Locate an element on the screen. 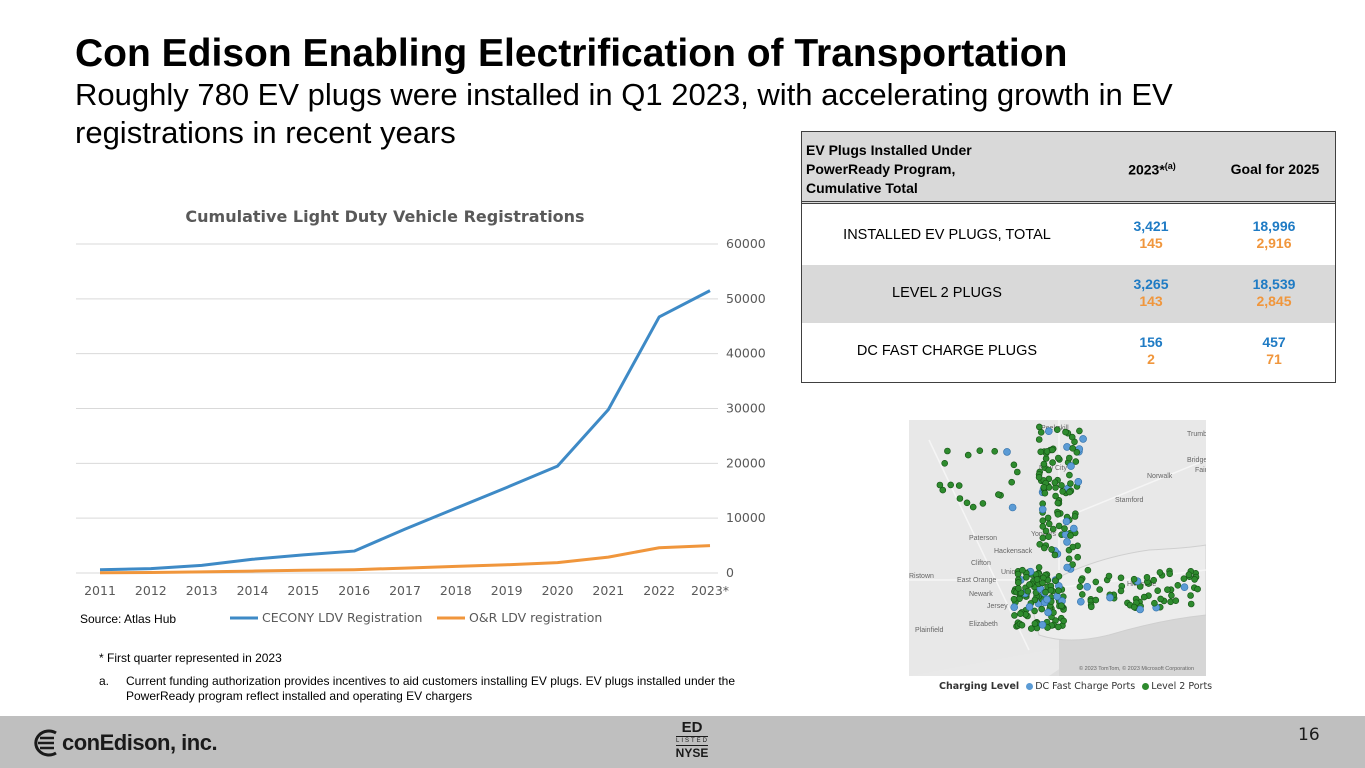 This screenshot has width=1365, height=768. cell-2023: 156 2 is located at coordinates (1151, 351).